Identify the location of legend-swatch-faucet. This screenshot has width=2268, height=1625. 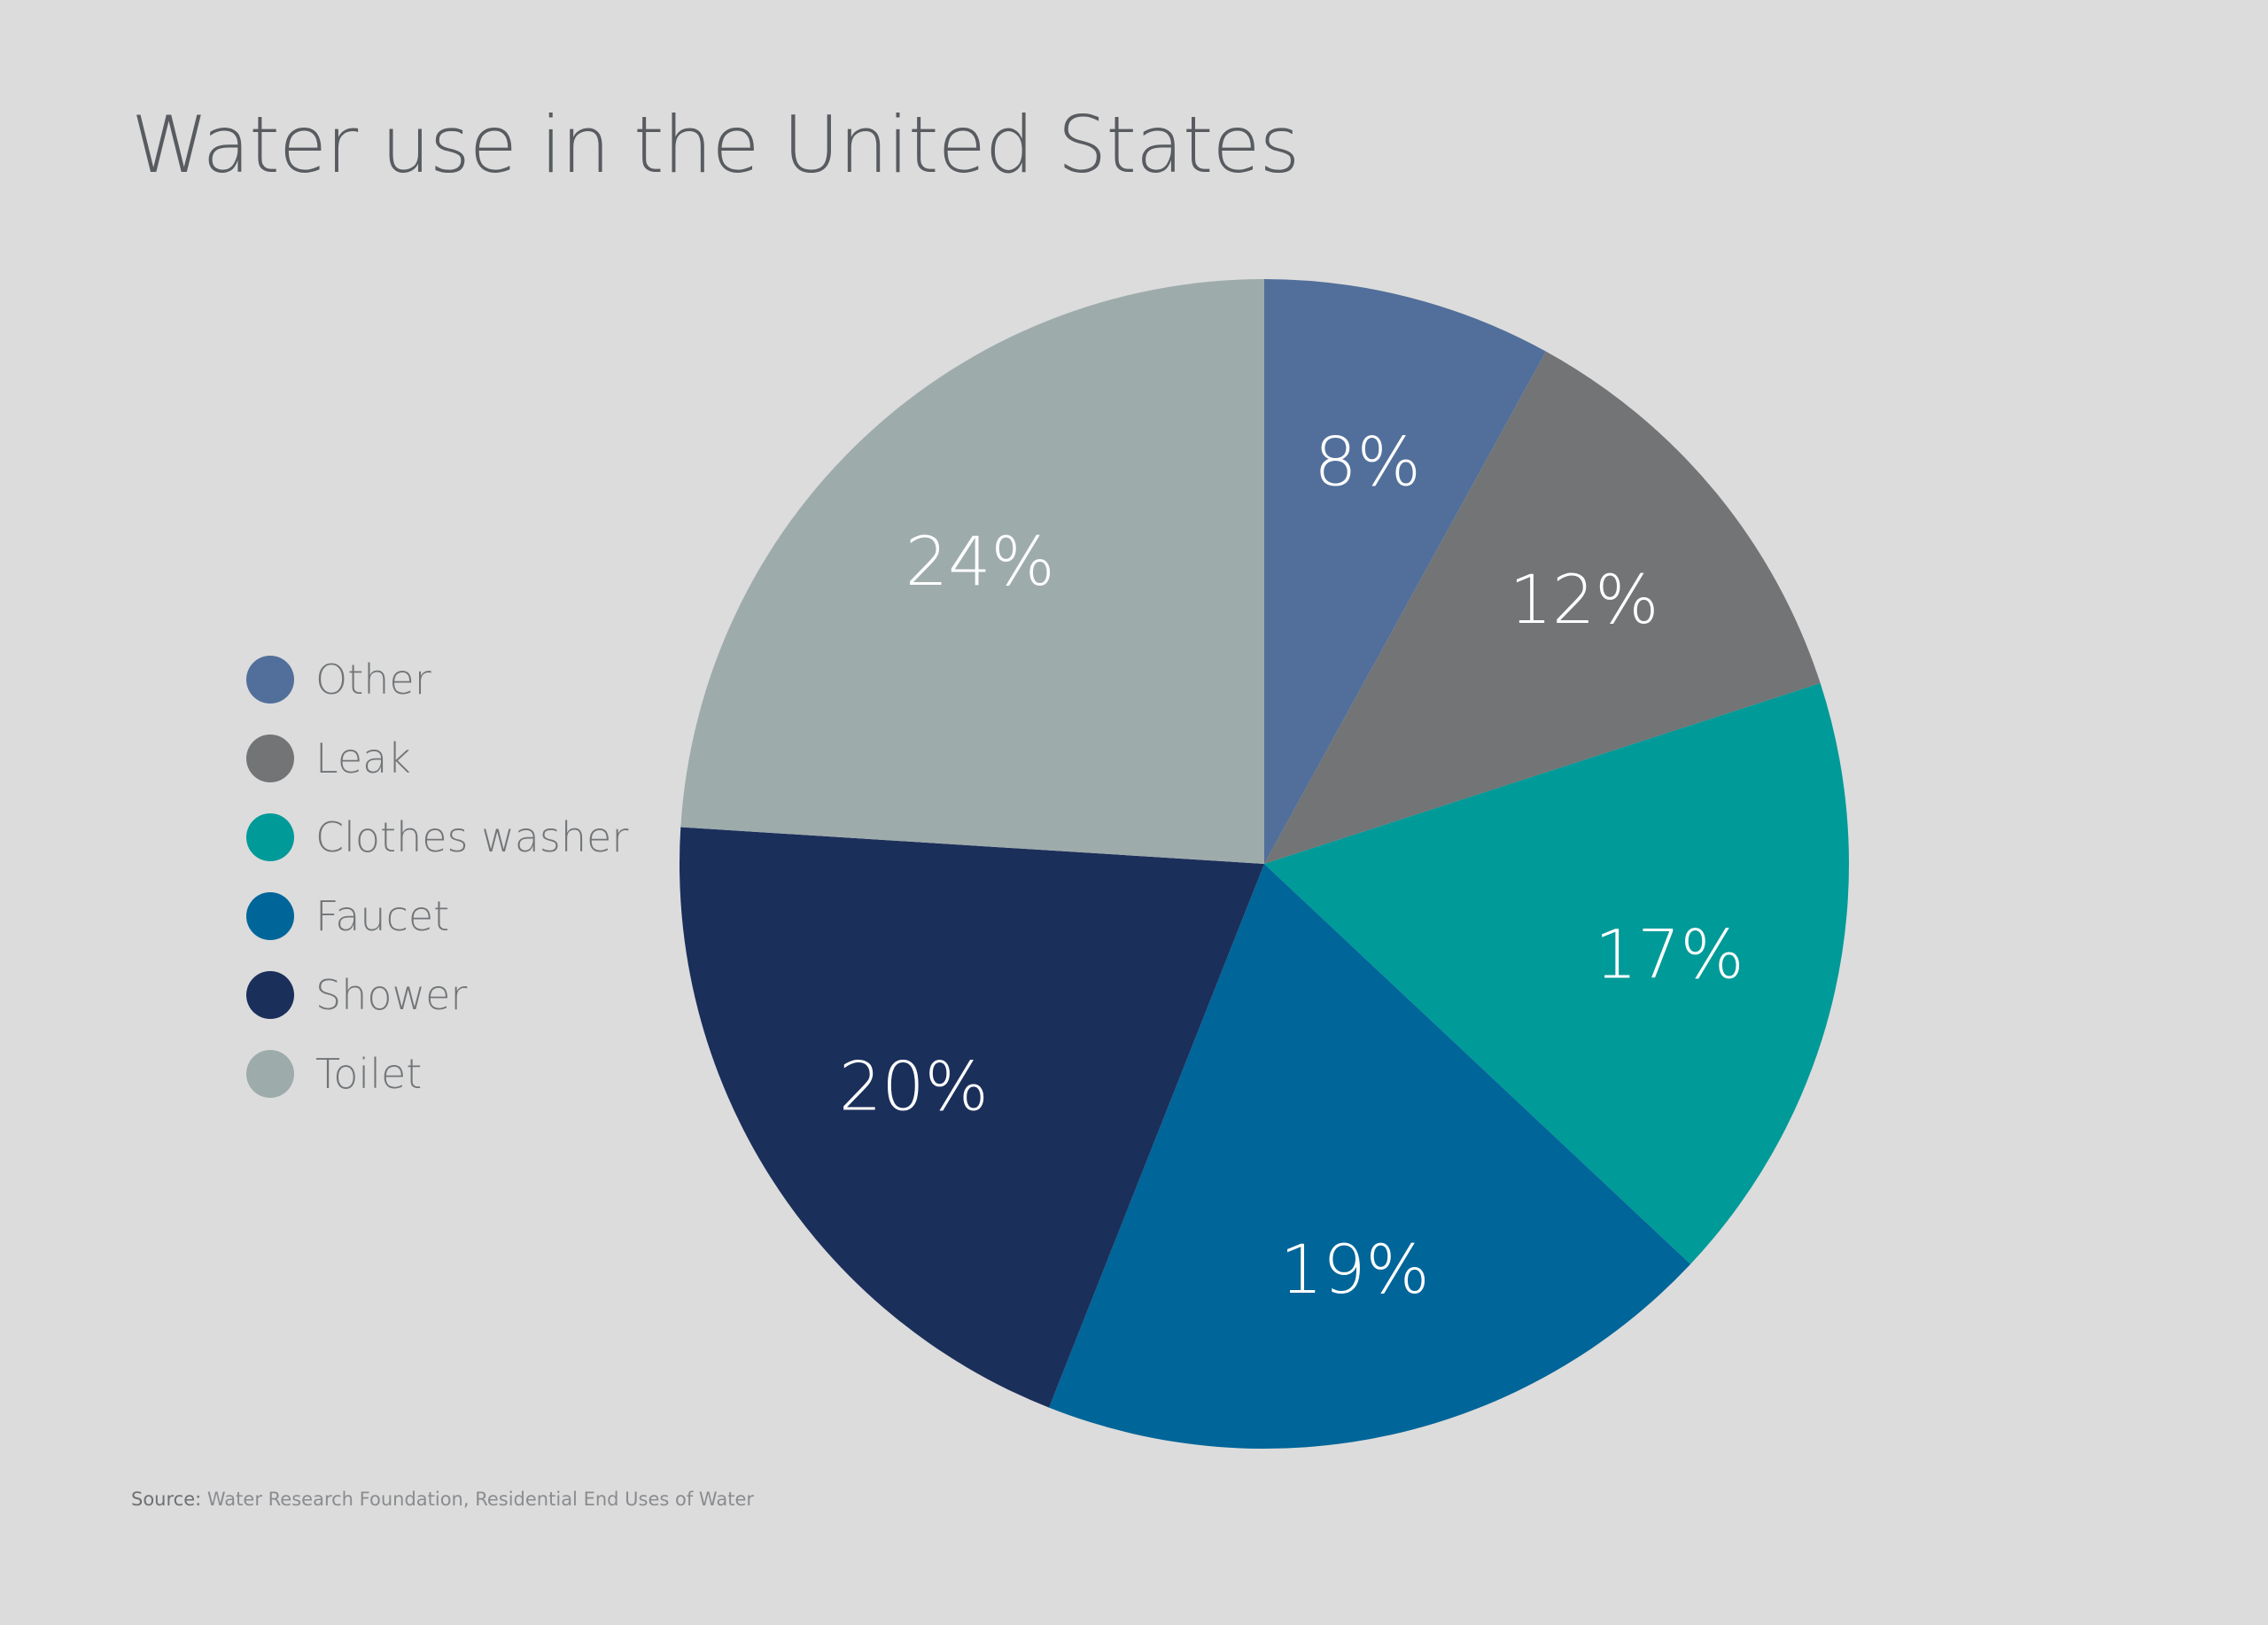
(270, 915).